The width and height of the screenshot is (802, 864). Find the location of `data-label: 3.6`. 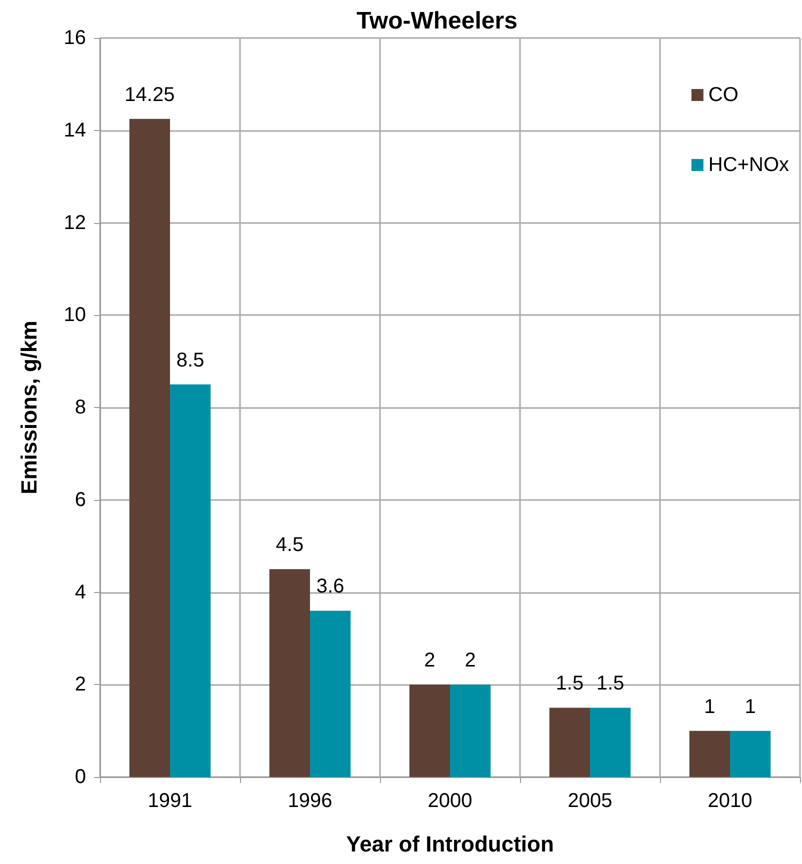

data-label: 3.6 is located at coordinates (330, 587).